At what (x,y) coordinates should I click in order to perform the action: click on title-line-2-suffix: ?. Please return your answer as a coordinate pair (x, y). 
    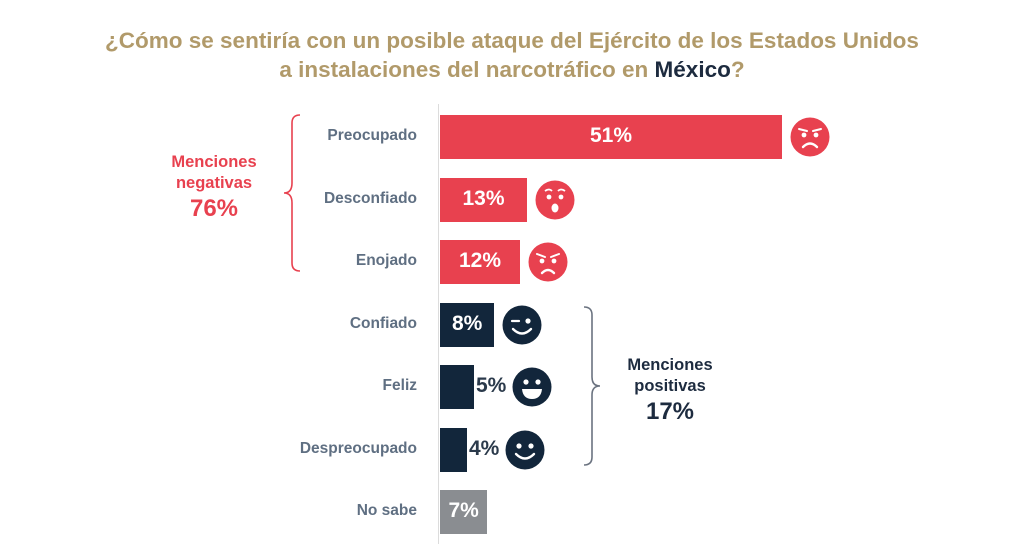
    Looking at the image, I should click on (737, 69).